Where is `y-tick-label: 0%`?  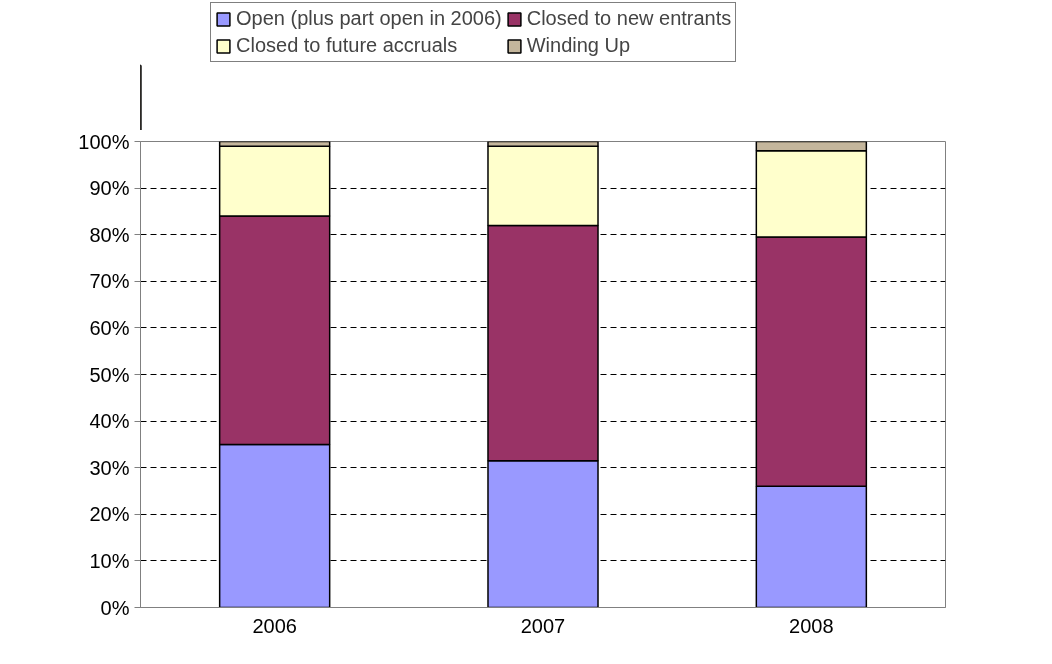
y-tick-label: 0% is located at coordinates (115, 607).